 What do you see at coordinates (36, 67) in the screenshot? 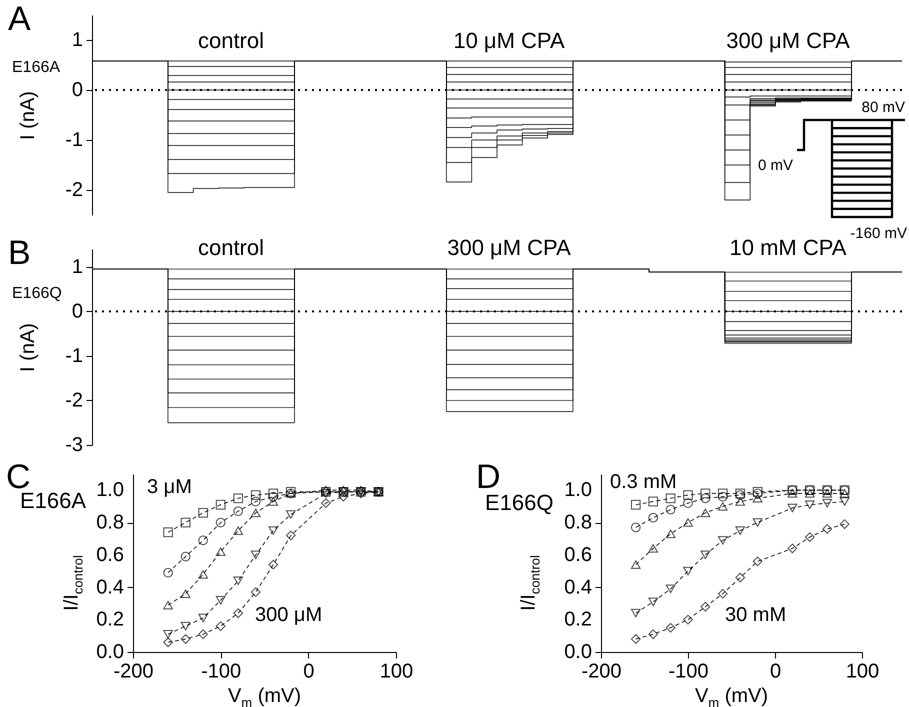
I see `text: E166A` at bounding box center [36, 67].